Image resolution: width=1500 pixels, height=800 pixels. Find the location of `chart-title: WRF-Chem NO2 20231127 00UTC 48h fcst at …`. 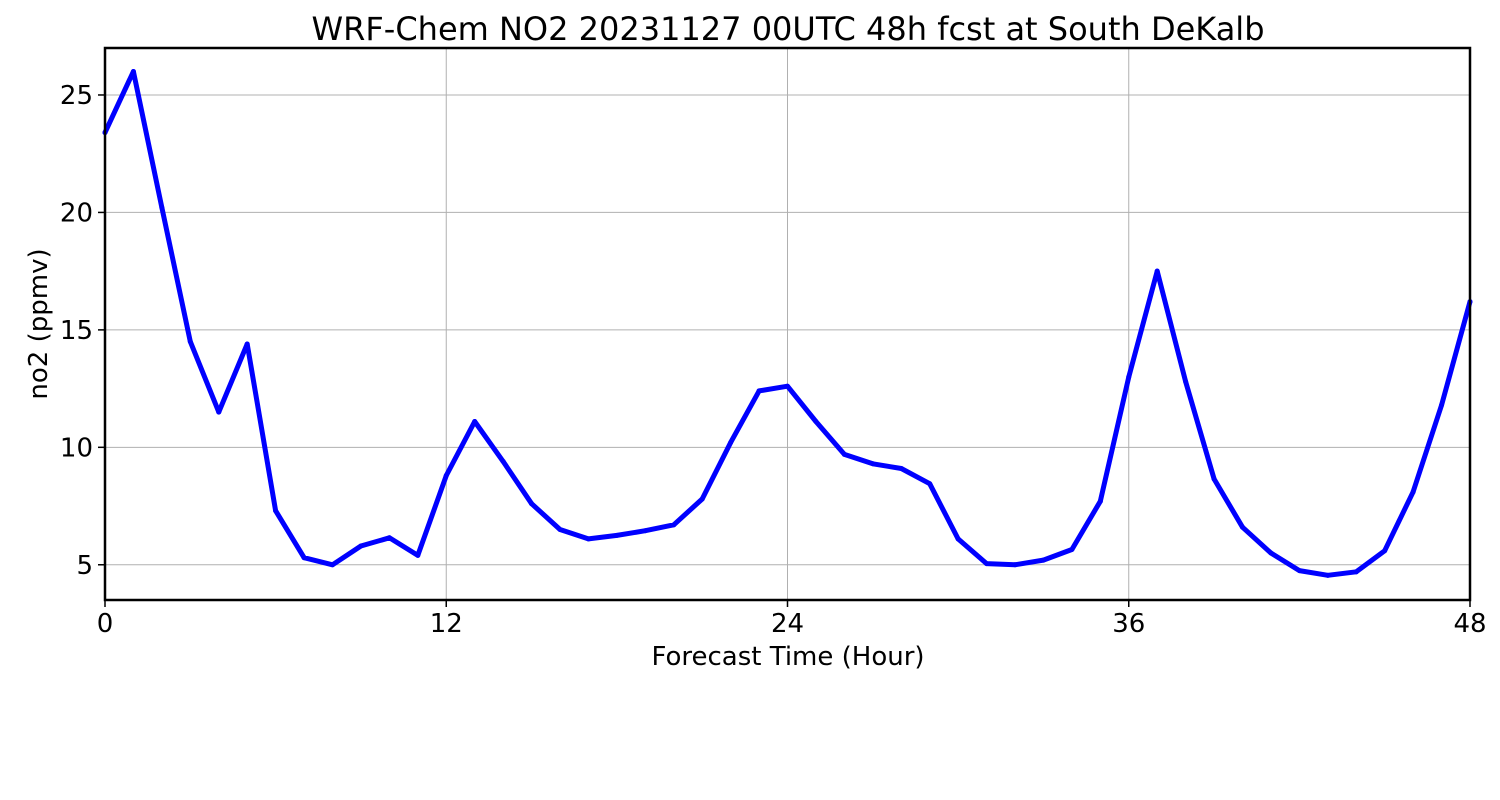

chart-title: WRF-Chem NO2 20231127 00UTC 48h fcst at … is located at coordinates (788, 29).